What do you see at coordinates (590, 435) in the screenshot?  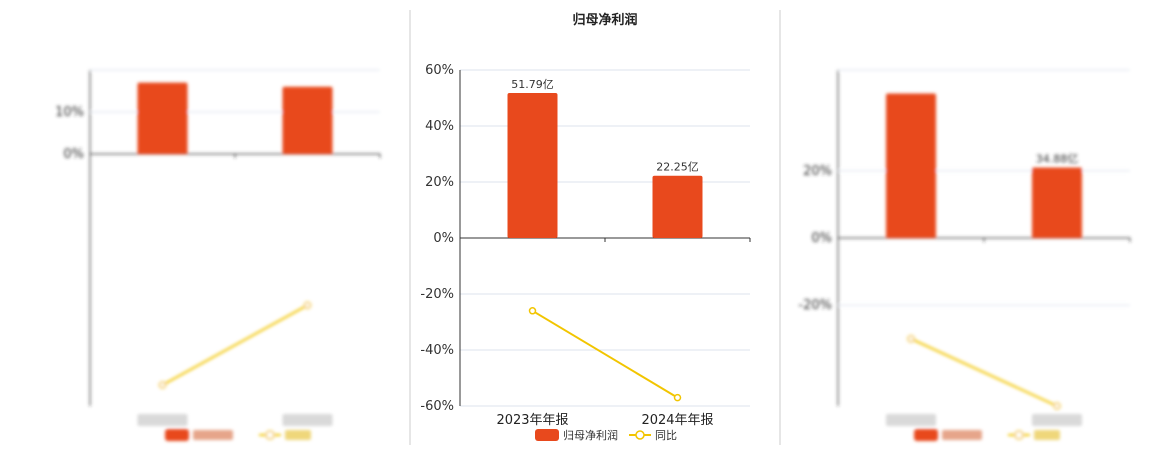 I see `legend-bar-label: 归母净利润` at bounding box center [590, 435].